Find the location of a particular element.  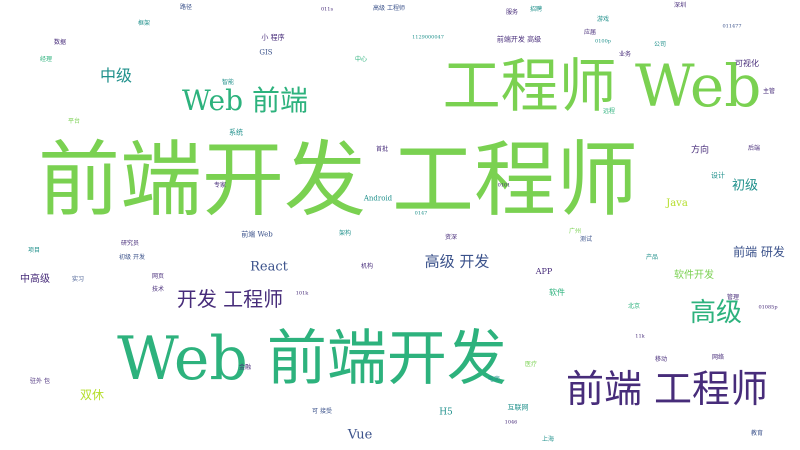

word: Web 前端 is located at coordinates (245, 100).